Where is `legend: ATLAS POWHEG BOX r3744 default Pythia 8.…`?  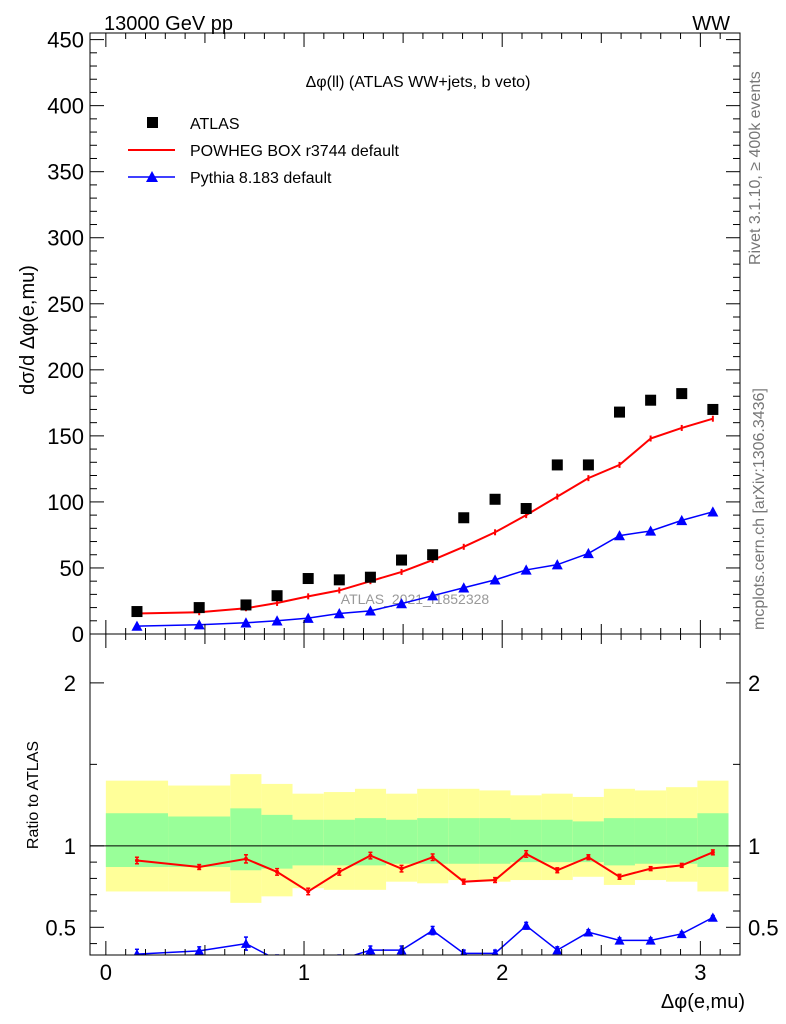
legend: ATLAS POWHEG BOX r3744 default Pythia 8.… is located at coordinates (264, 151).